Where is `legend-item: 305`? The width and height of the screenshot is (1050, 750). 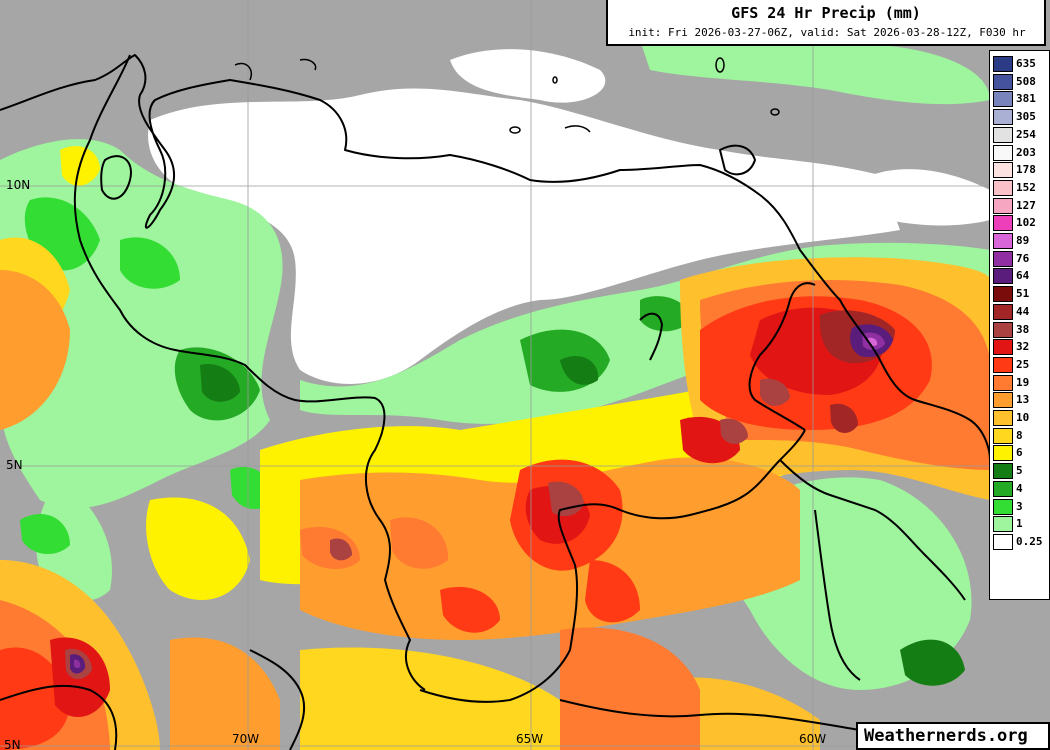 legend-item: 305 is located at coordinates (1020, 117).